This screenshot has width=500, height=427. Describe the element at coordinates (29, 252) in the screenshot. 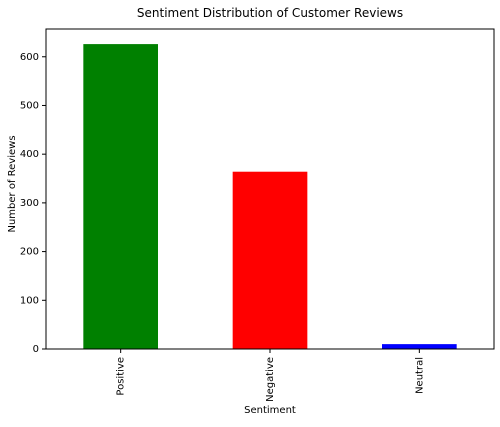

I see `y-tick-label: 200` at that location.